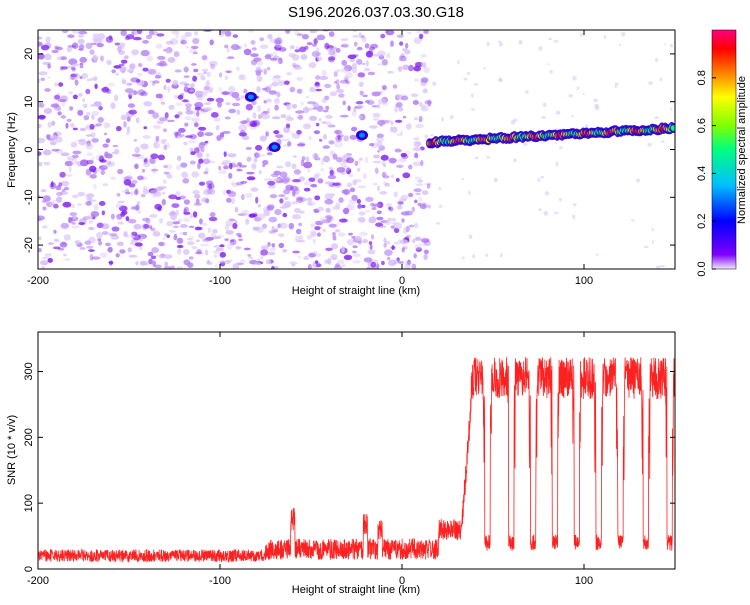 This screenshot has width=750, height=605. What do you see at coordinates (584, 581) in the screenshot?
I see `x-tick-label: 100` at bounding box center [584, 581].